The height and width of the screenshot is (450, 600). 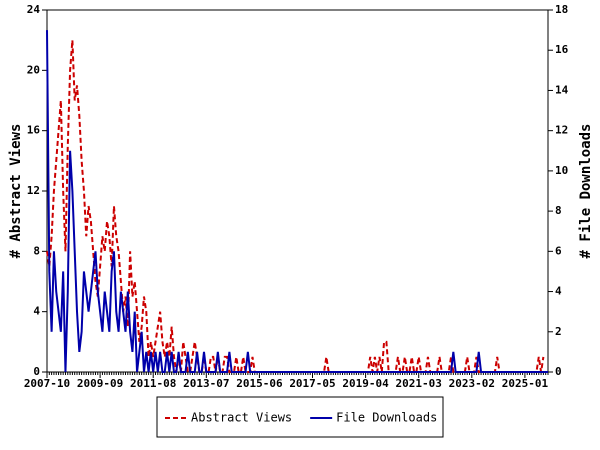 What do you see at coordinates (206, 383) in the screenshot?
I see `x-tick-label: 2013-07` at bounding box center [206, 383].